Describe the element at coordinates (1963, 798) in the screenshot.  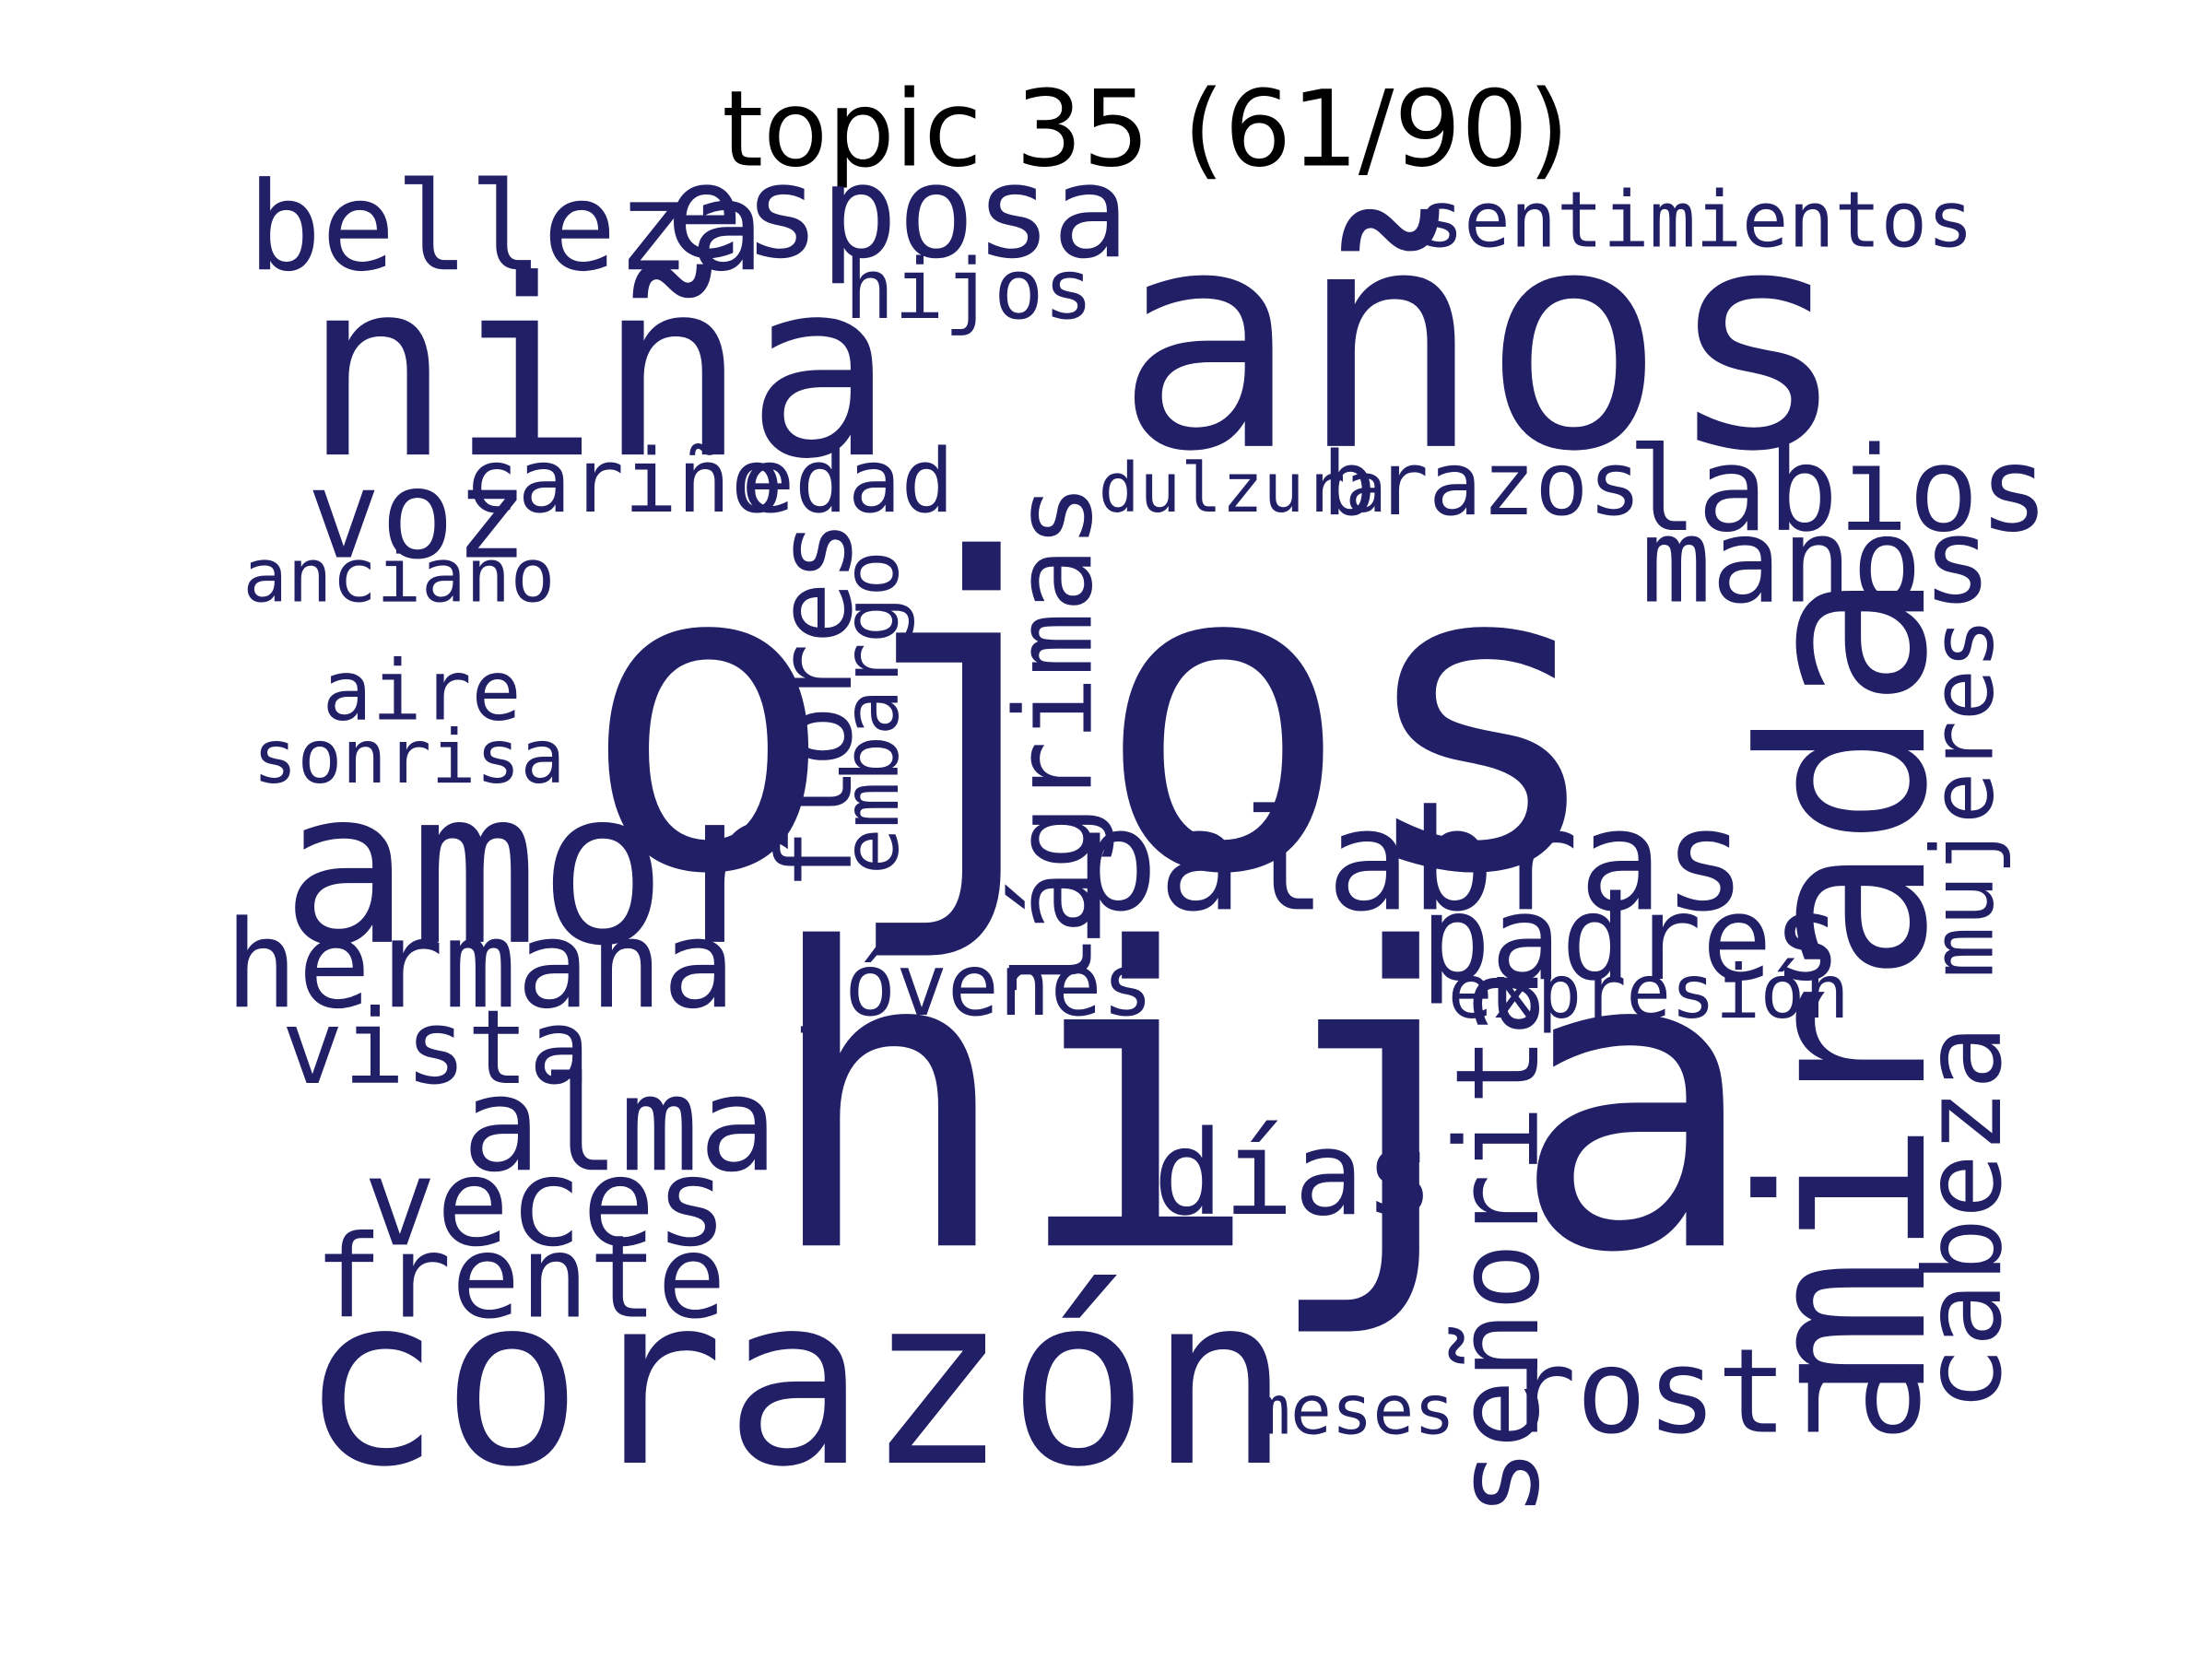
I see `word-mujeres: mujeres` at that location.